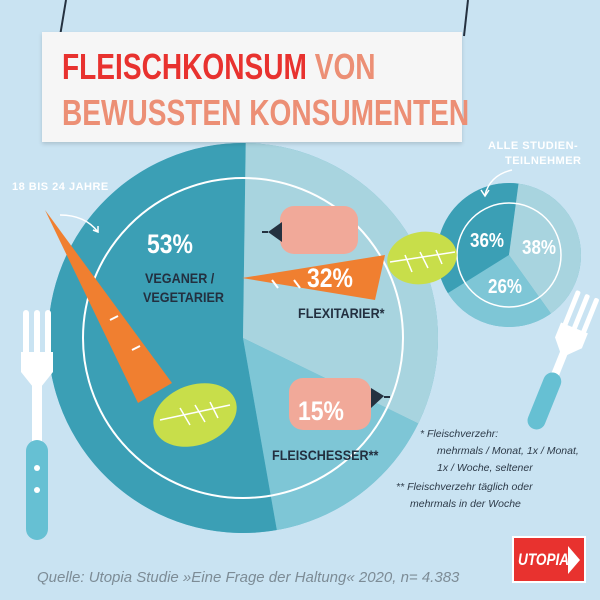 This screenshot has height=600, width=600. I want to click on title-accent: VON, so click(345, 66).